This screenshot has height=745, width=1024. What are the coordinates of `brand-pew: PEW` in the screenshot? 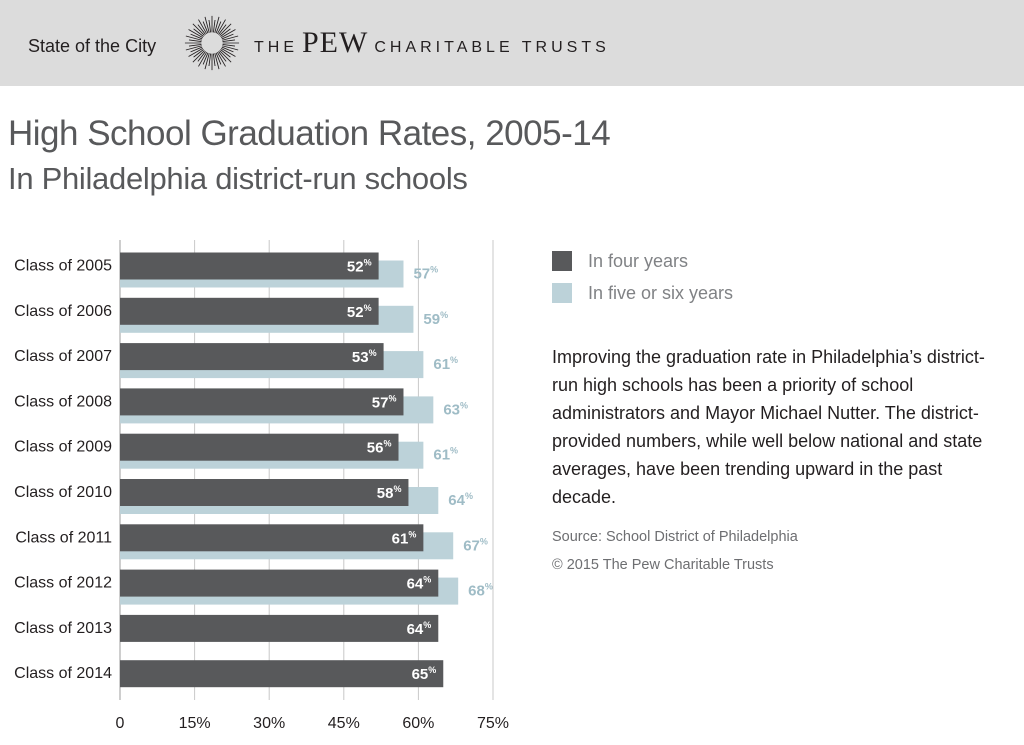 It's located at (335, 42).